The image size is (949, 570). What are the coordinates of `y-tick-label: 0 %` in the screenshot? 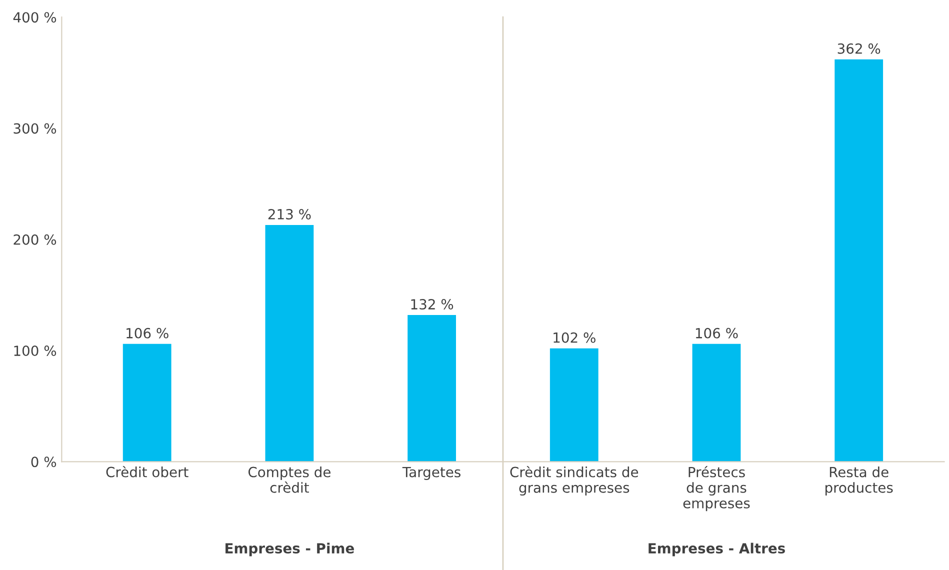 It's located at (43, 462).